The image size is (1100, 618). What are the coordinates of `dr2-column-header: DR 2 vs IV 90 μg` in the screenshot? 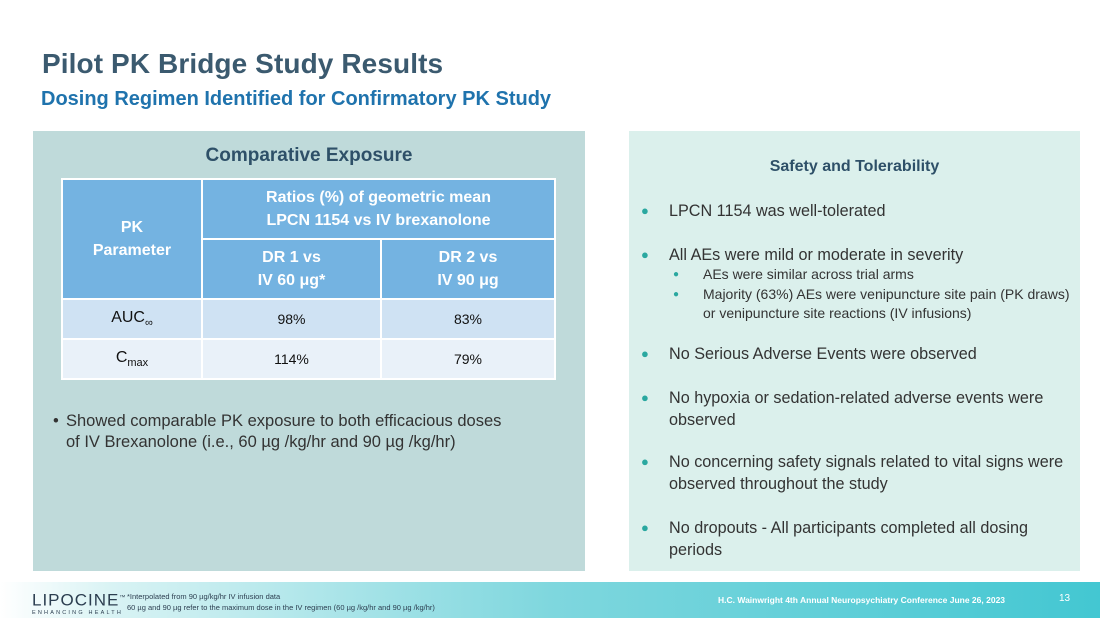 It's located at (468, 269).